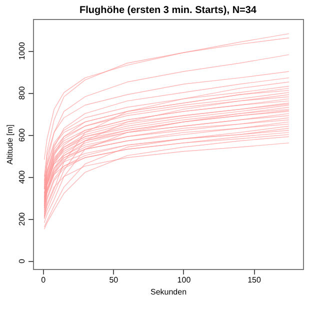 The height and width of the screenshot is (320, 320). I want to click on y-tick-label: 200, so click(22, 219).